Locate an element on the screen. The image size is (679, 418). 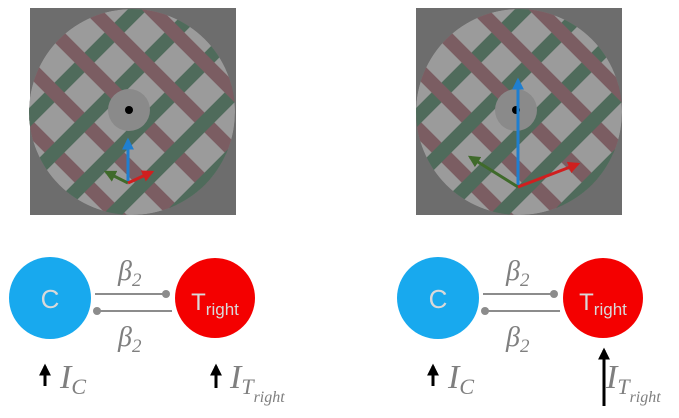
fixation-dot is located at coordinates (129, 110).